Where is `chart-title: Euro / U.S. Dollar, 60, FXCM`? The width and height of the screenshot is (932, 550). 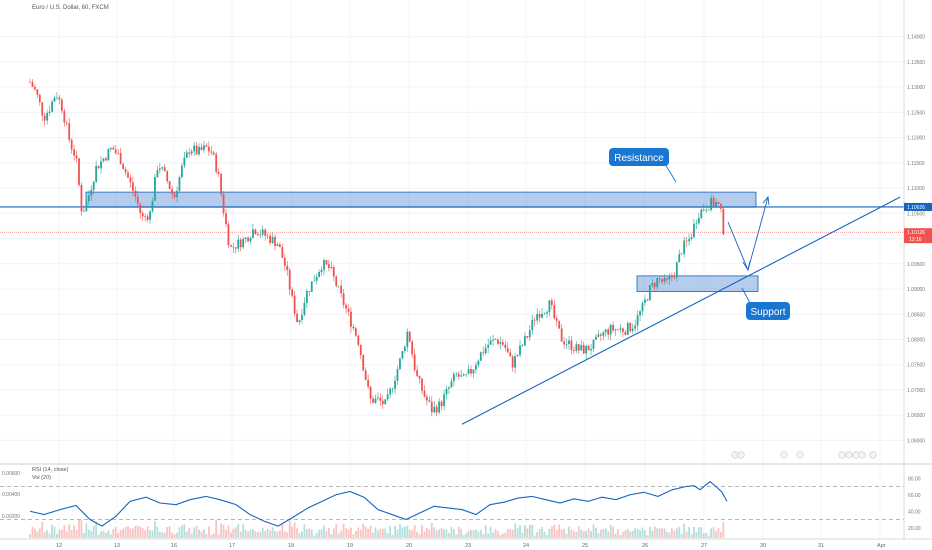 chart-title: Euro / U.S. Dollar, 60, FXCM is located at coordinates (70, 8).